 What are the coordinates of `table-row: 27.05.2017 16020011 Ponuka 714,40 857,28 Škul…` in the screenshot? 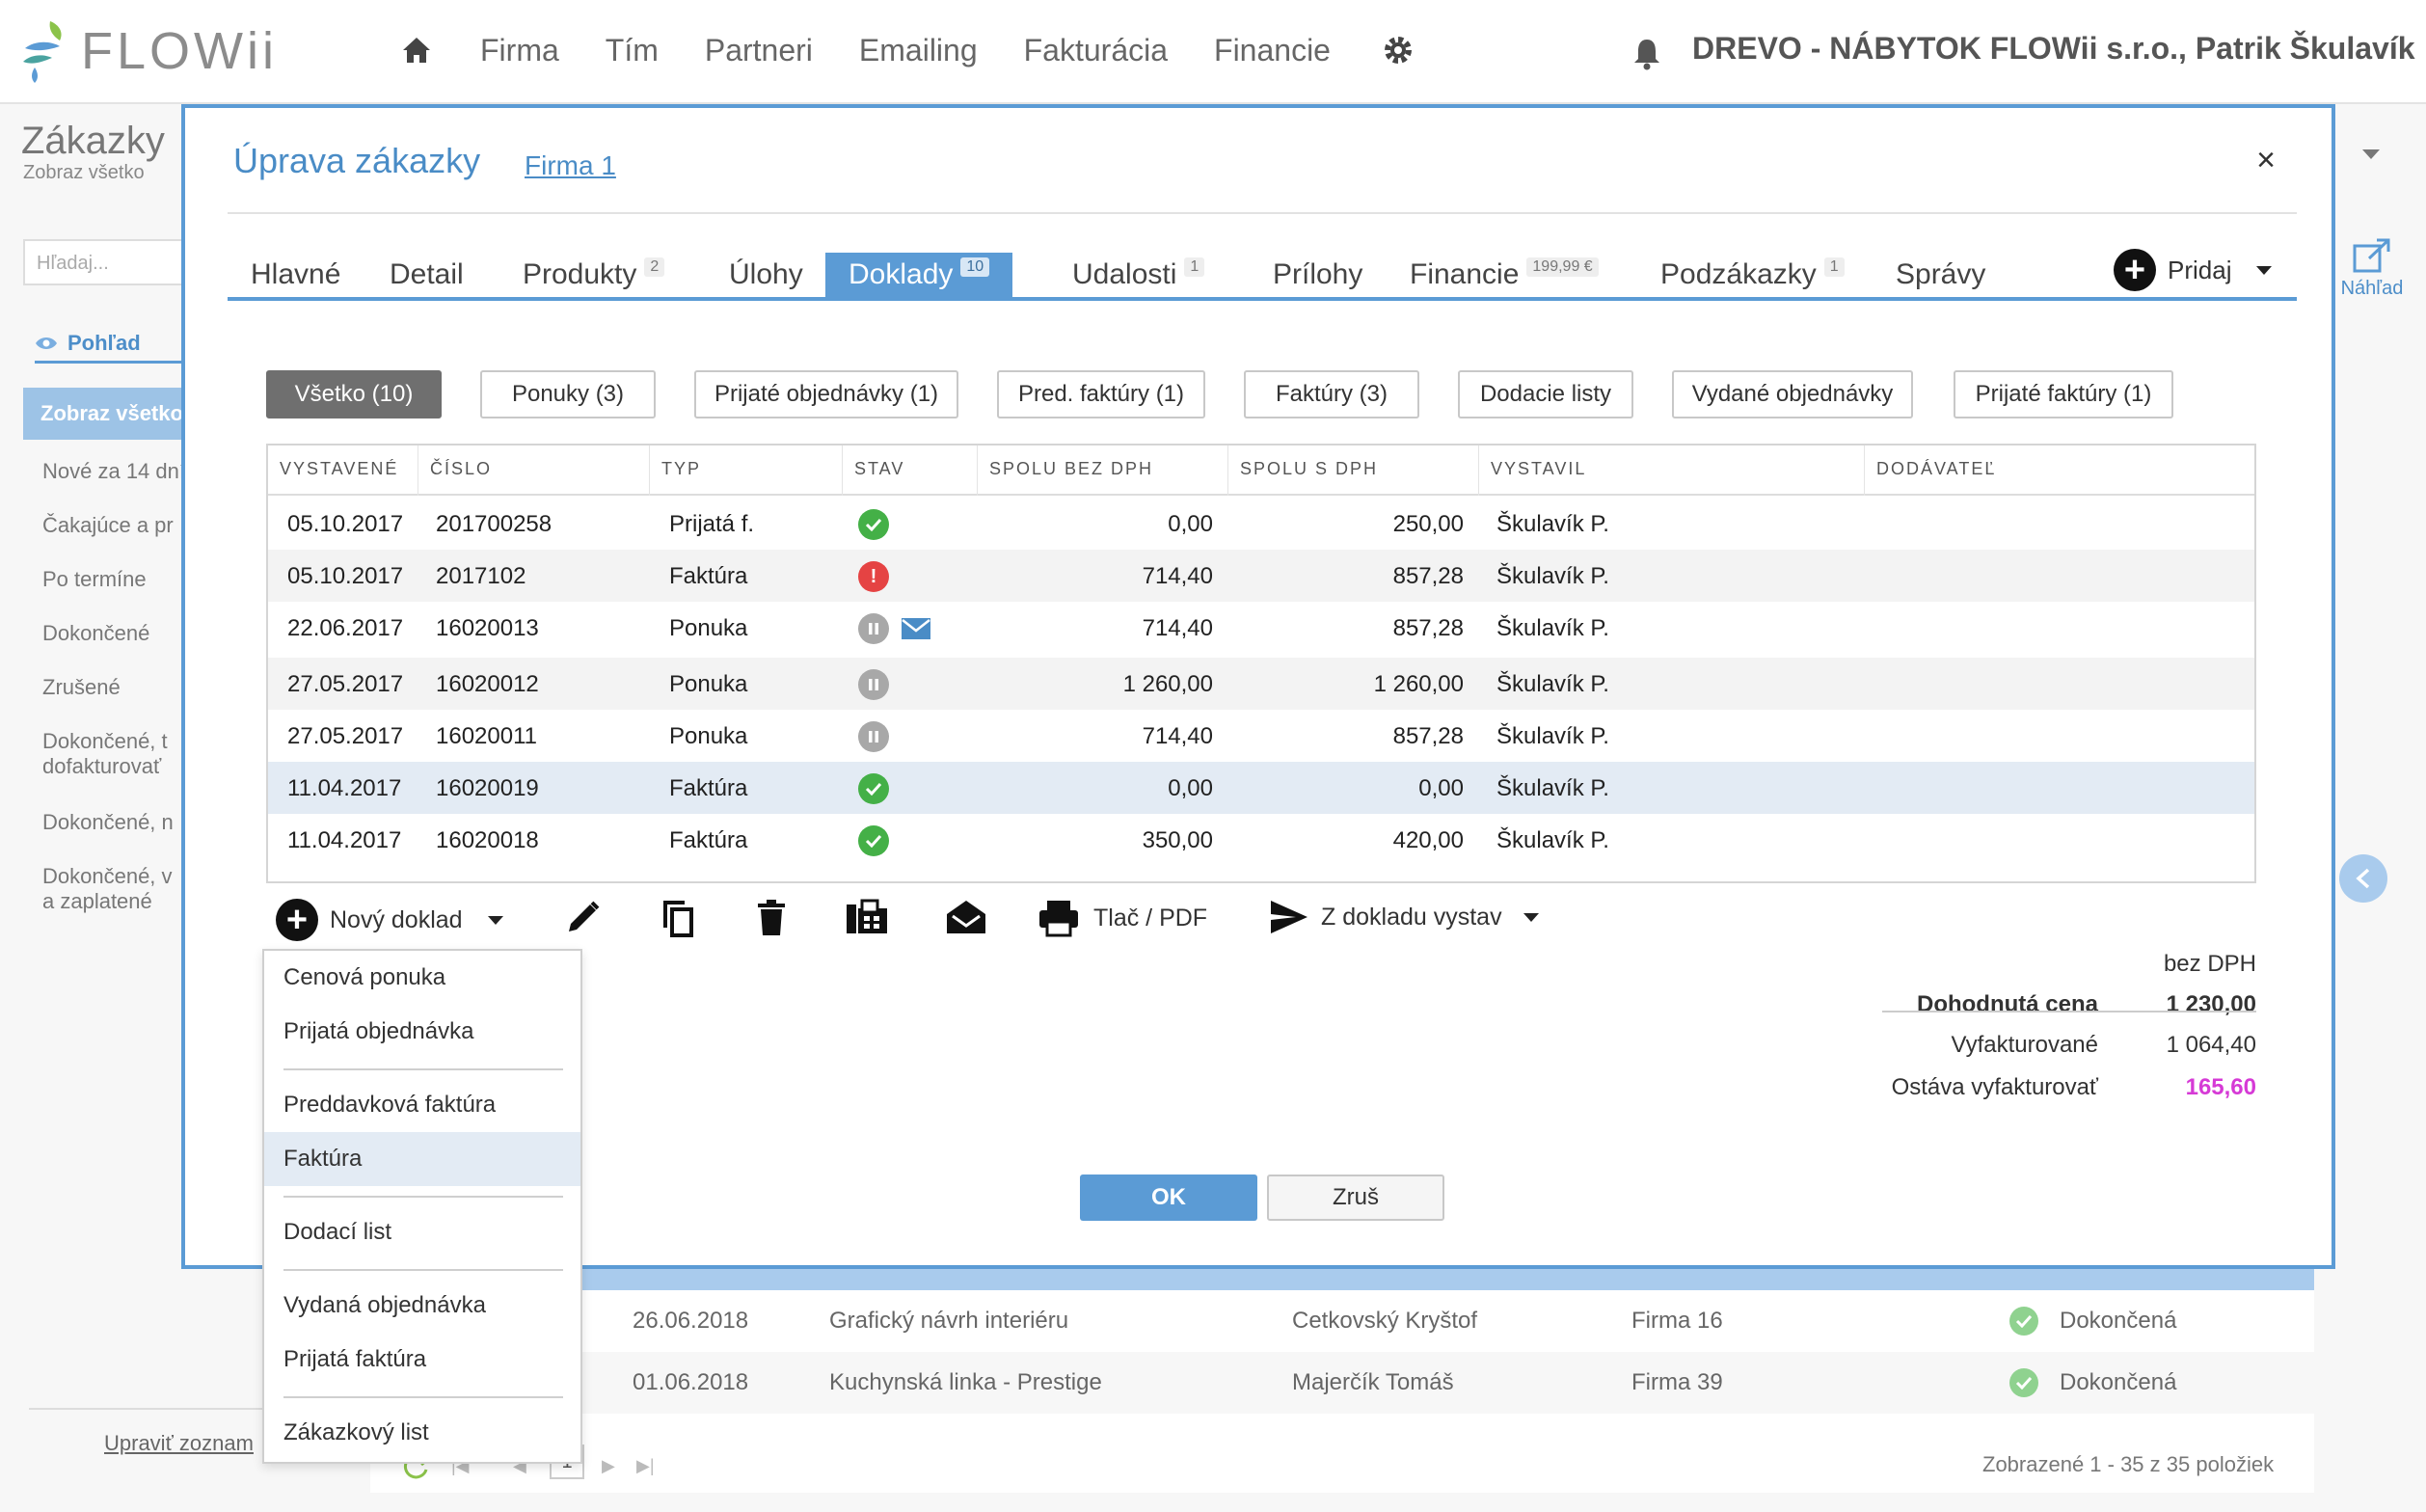 It's located at (1261, 736).